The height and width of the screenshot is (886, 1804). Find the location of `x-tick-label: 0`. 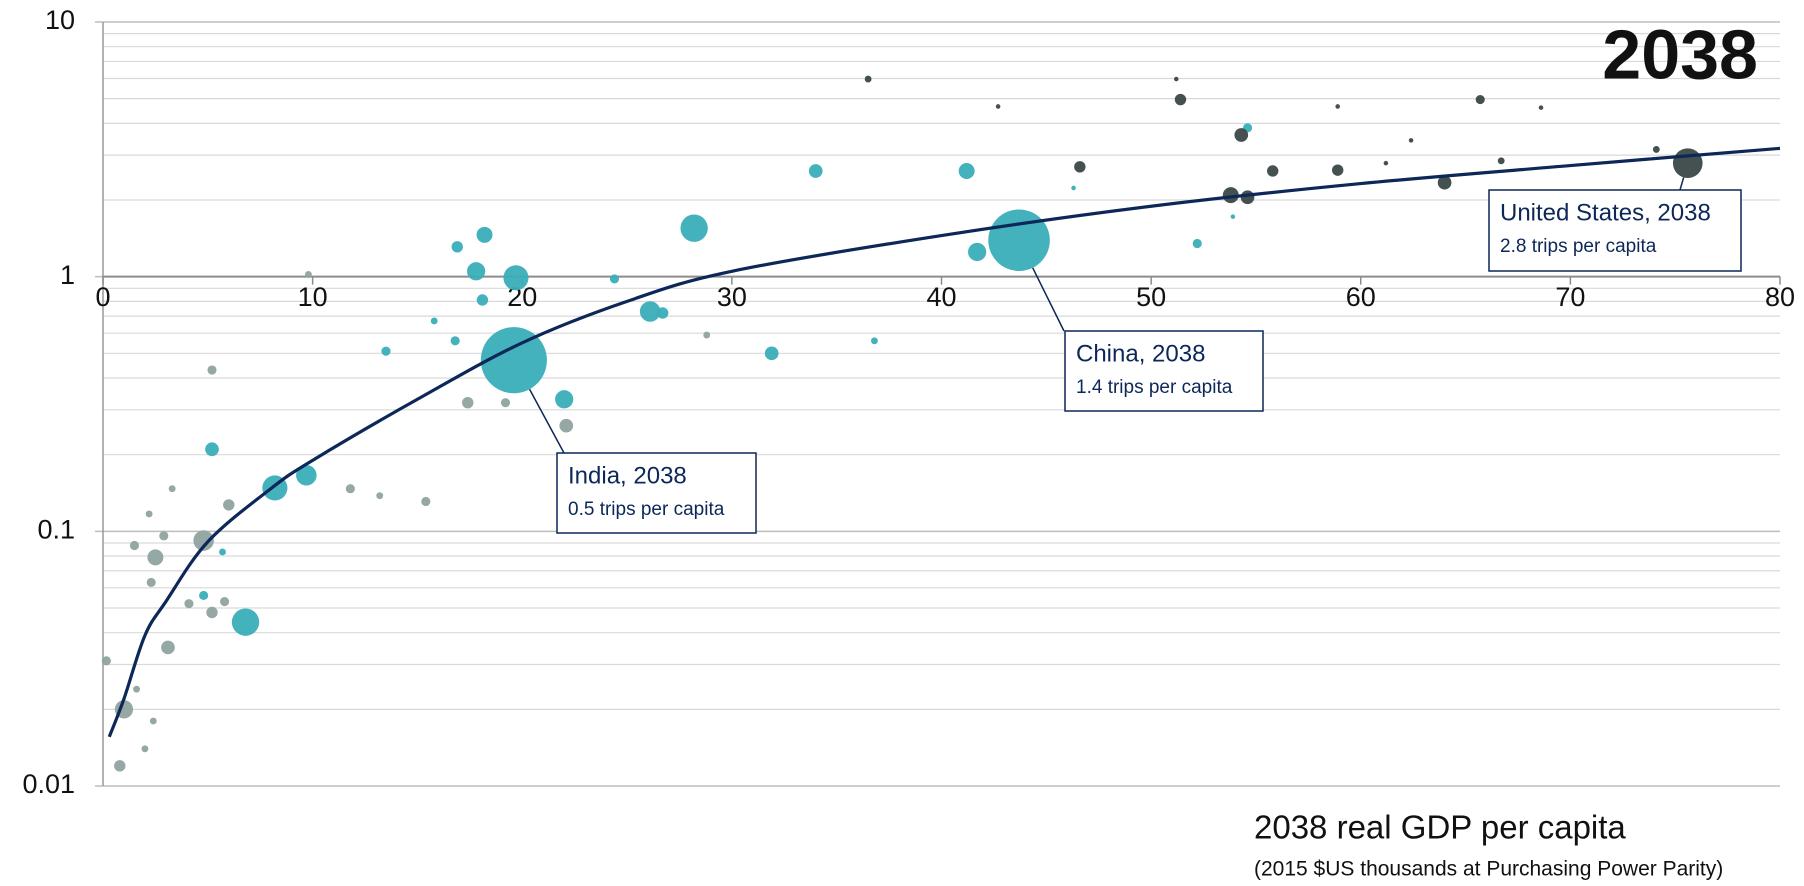

x-tick-label: 0 is located at coordinates (102, 297).